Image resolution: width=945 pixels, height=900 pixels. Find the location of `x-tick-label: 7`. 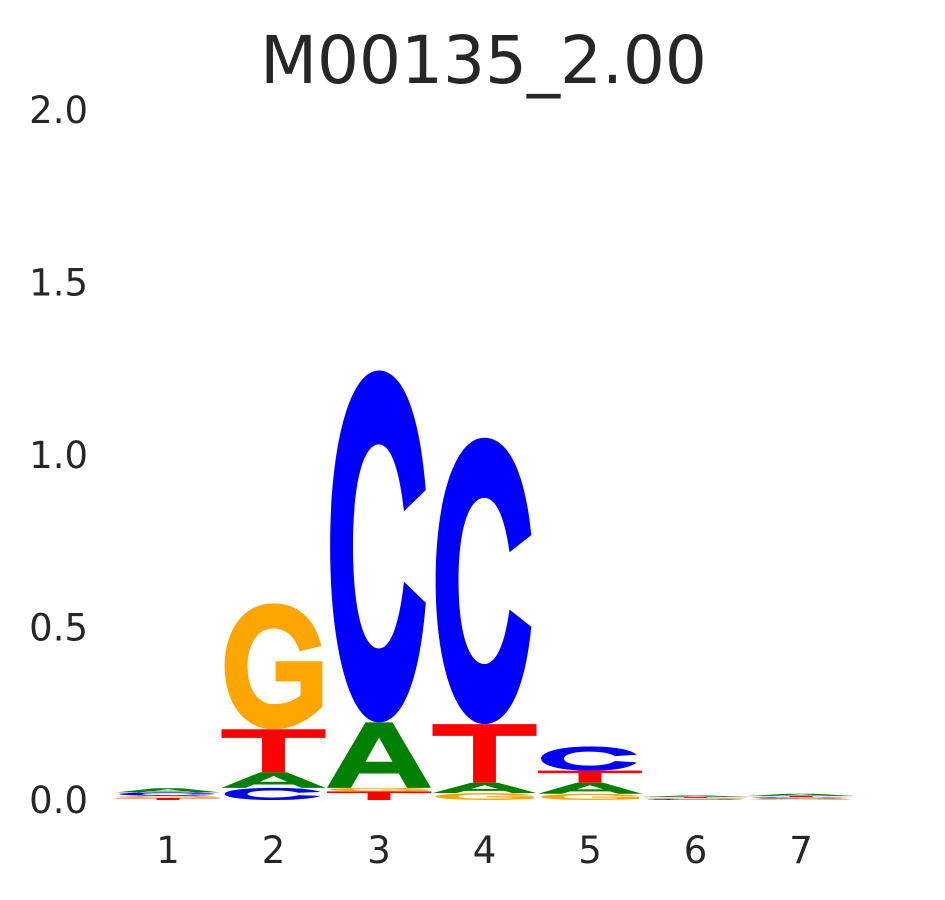

x-tick-label: 7 is located at coordinates (801, 850).